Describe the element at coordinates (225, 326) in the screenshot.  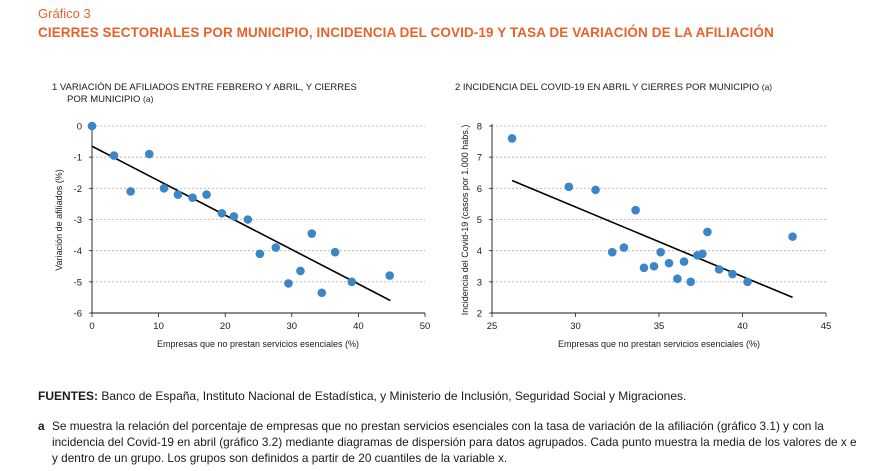
I see `x-tick-label: 20` at that location.